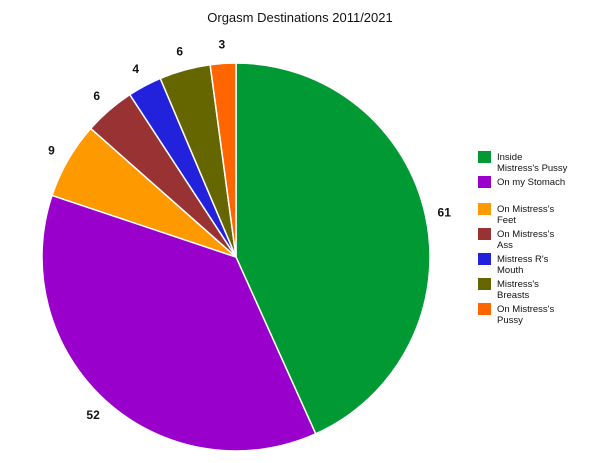 The width and height of the screenshot is (600, 463). Describe the element at coordinates (525, 315) in the screenshot. I see `legend-label-on-mistress-s-pussy: On Mistress's Pussy` at that location.